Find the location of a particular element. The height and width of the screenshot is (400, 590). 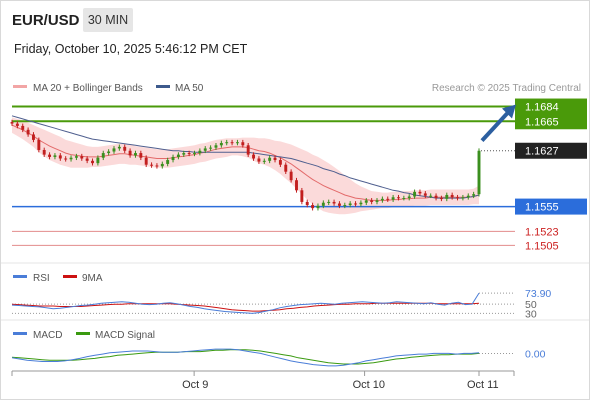

time-tick-label: Oct 9 is located at coordinates (195, 385).